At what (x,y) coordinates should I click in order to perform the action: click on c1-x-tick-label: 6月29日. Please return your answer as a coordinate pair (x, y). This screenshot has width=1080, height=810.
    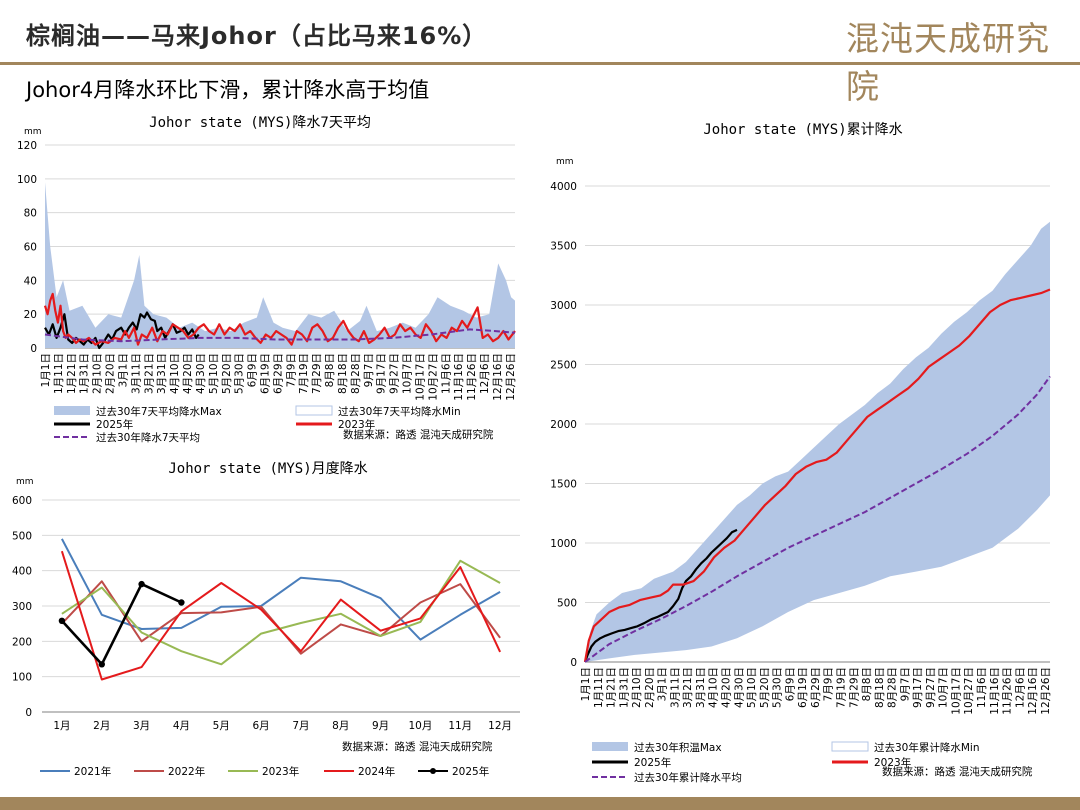
    Looking at the image, I should click on (278, 373).